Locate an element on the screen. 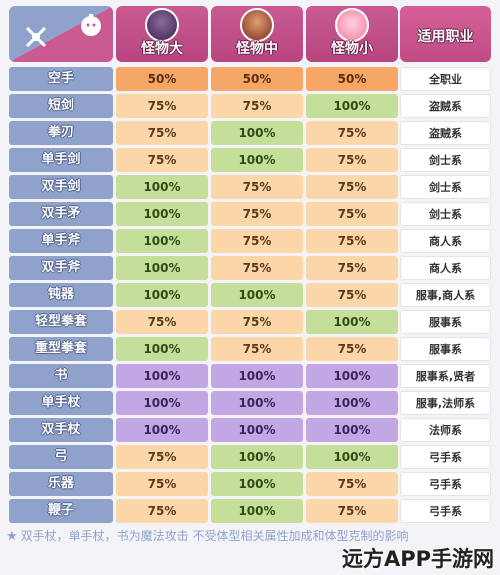 This screenshot has height=575, width=500. table-row: 单手斧 100% 75% 75% 商人系 is located at coordinates (250, 241).